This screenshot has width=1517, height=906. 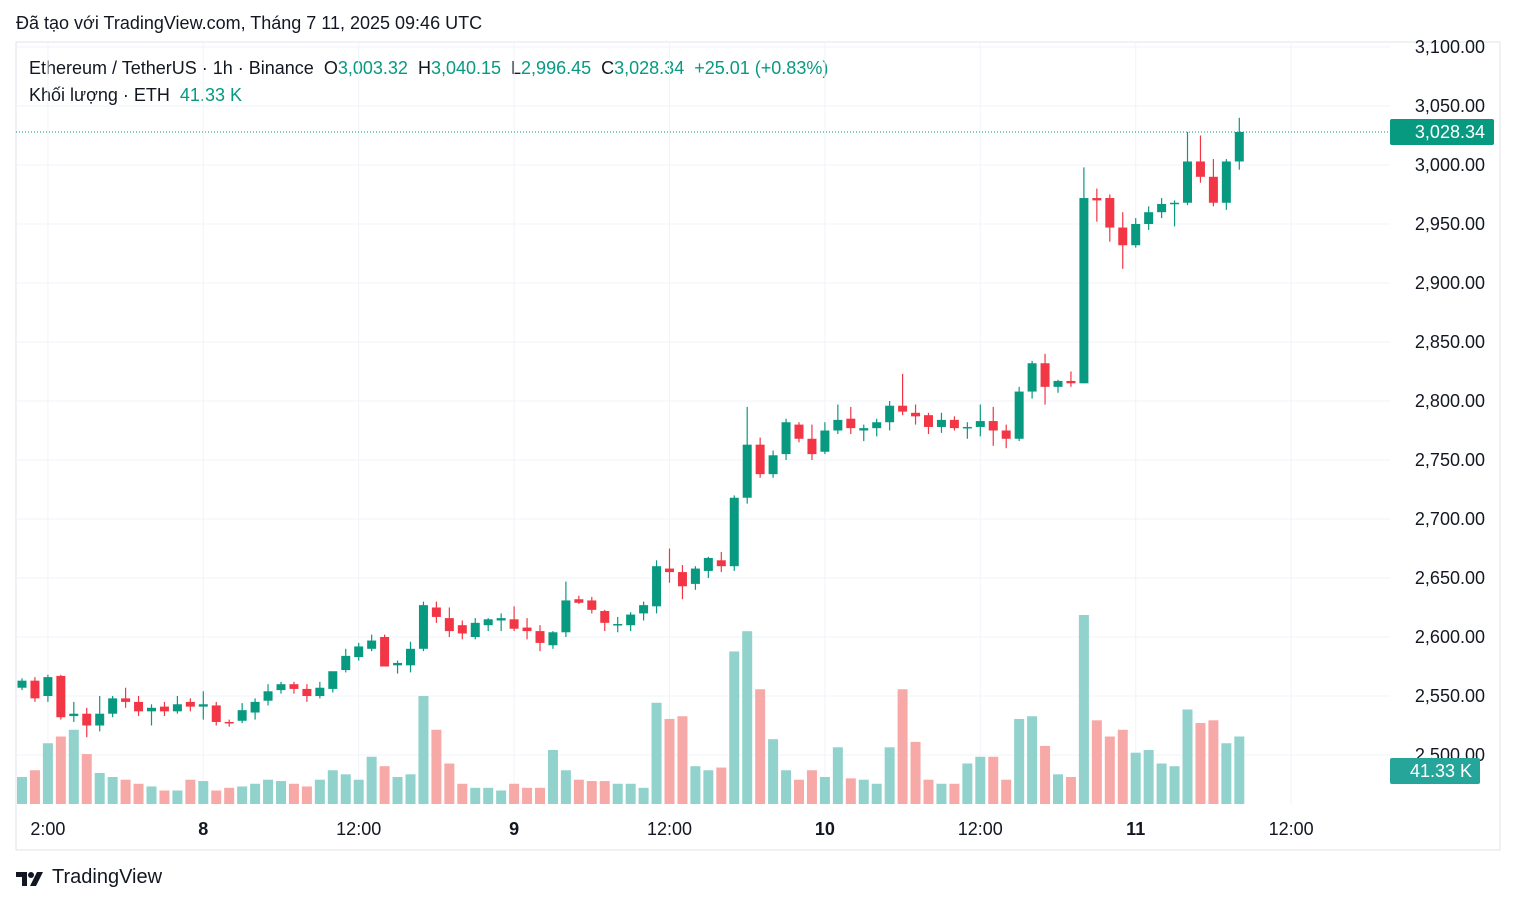 I want to click on high-value: 3,040.15, so click(x=466, y=68).